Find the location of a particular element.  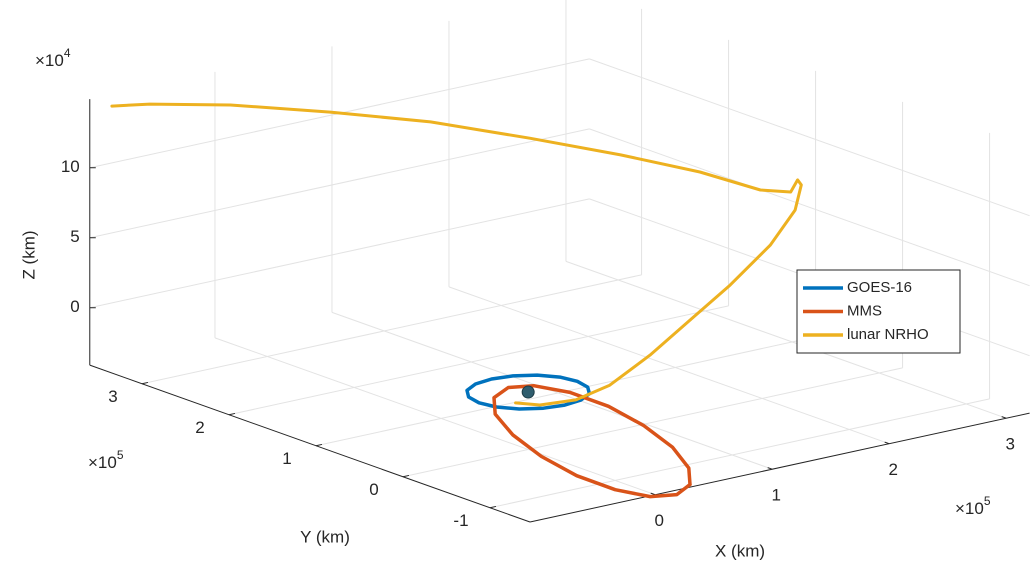

z-exponent: ×10⁴ is located at coordinates (53, 58).